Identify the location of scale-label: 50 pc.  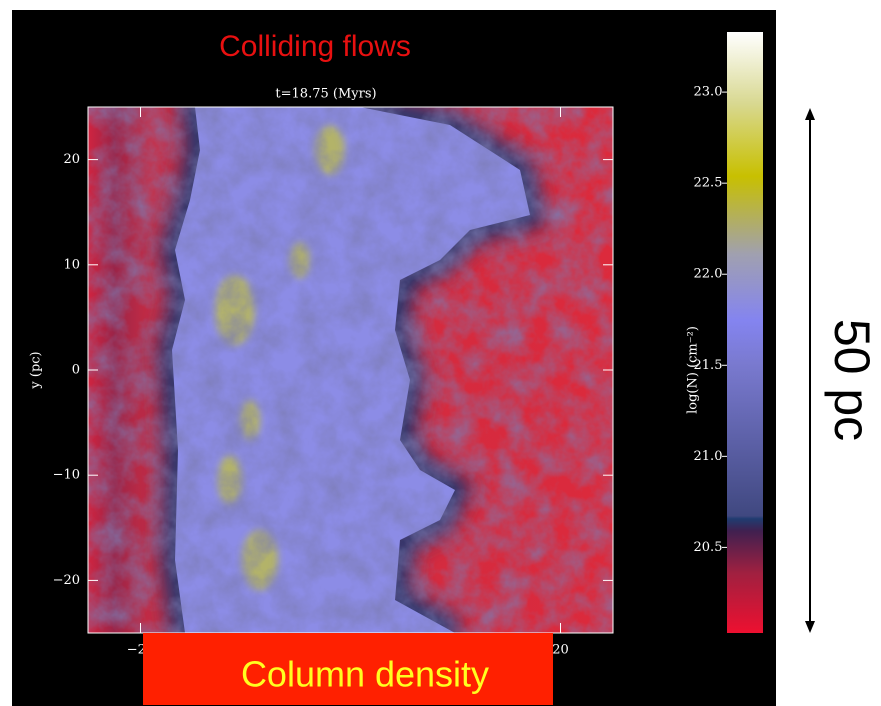
(852, 380).